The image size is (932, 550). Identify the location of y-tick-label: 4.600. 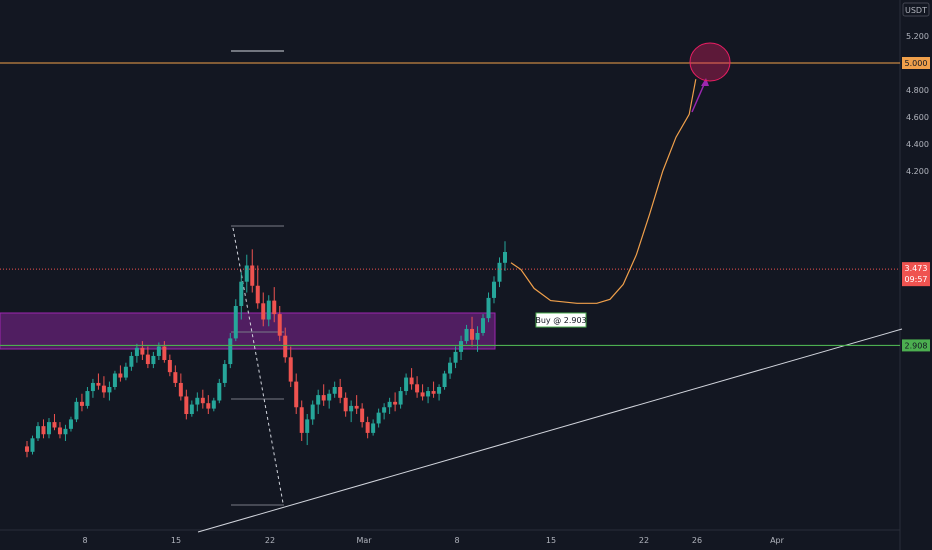
(917, 117).